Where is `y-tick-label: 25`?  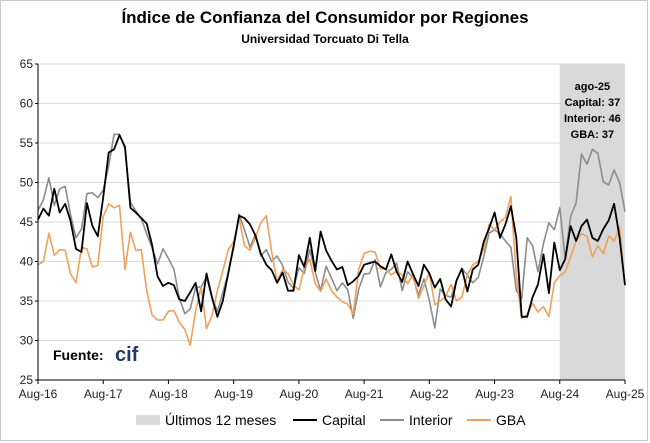 y-tick-label: 25 is located at coordinates (27, 380).